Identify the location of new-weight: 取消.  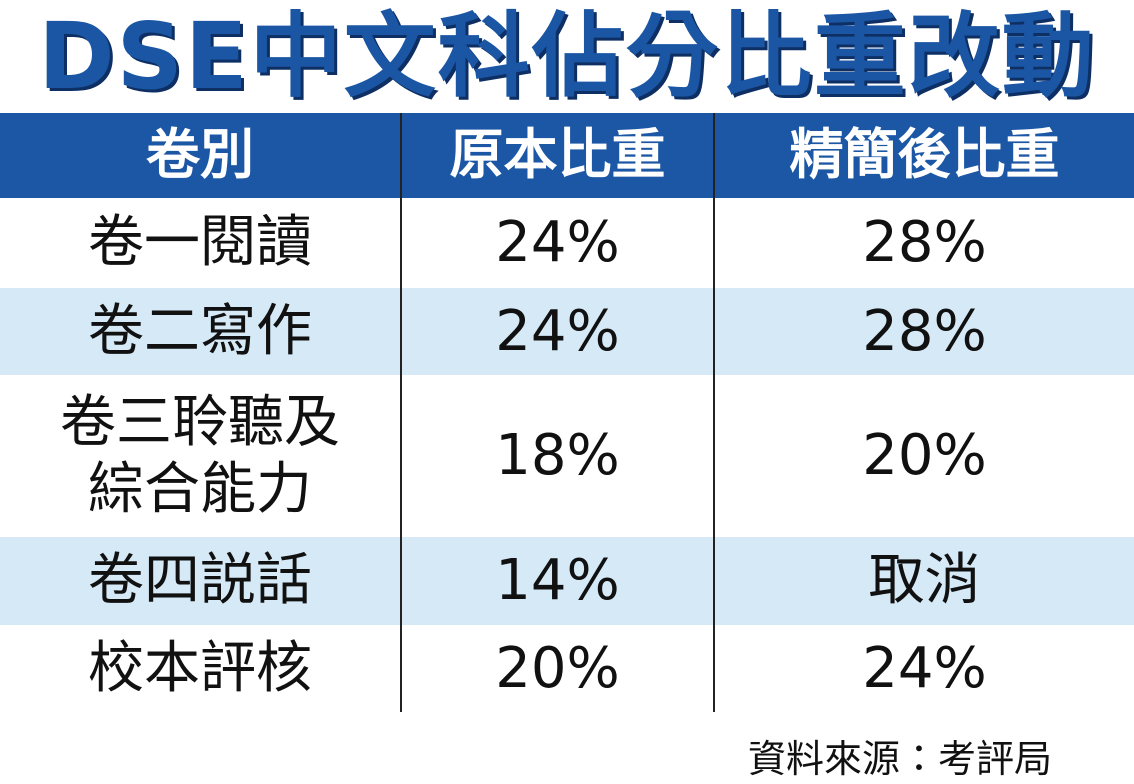
(923, 581).